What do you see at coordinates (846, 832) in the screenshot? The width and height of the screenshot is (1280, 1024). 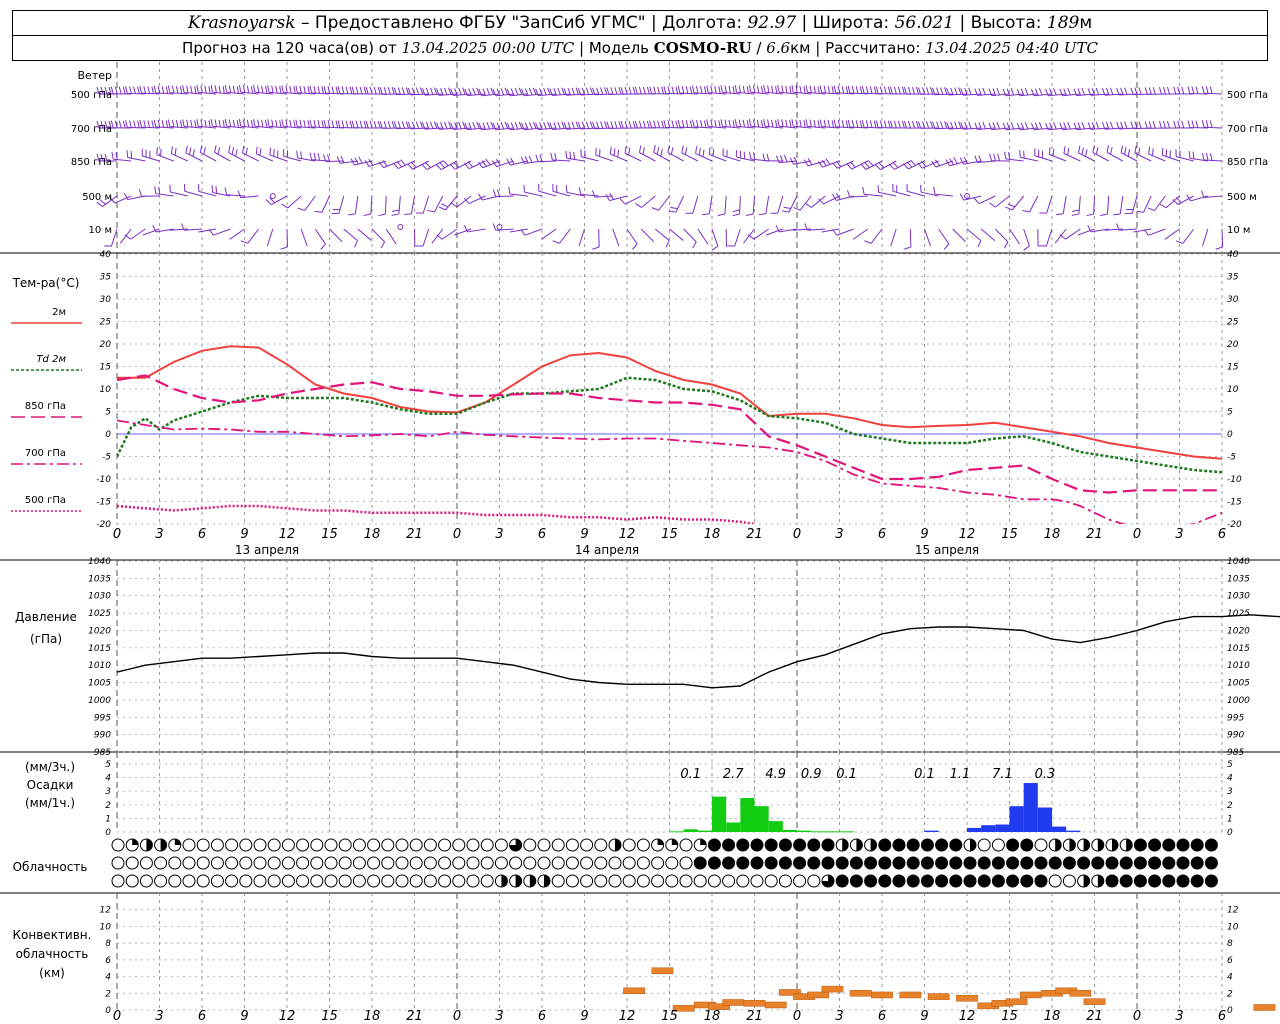 I see `precip-bar-green` at bounding box center [846, 832].